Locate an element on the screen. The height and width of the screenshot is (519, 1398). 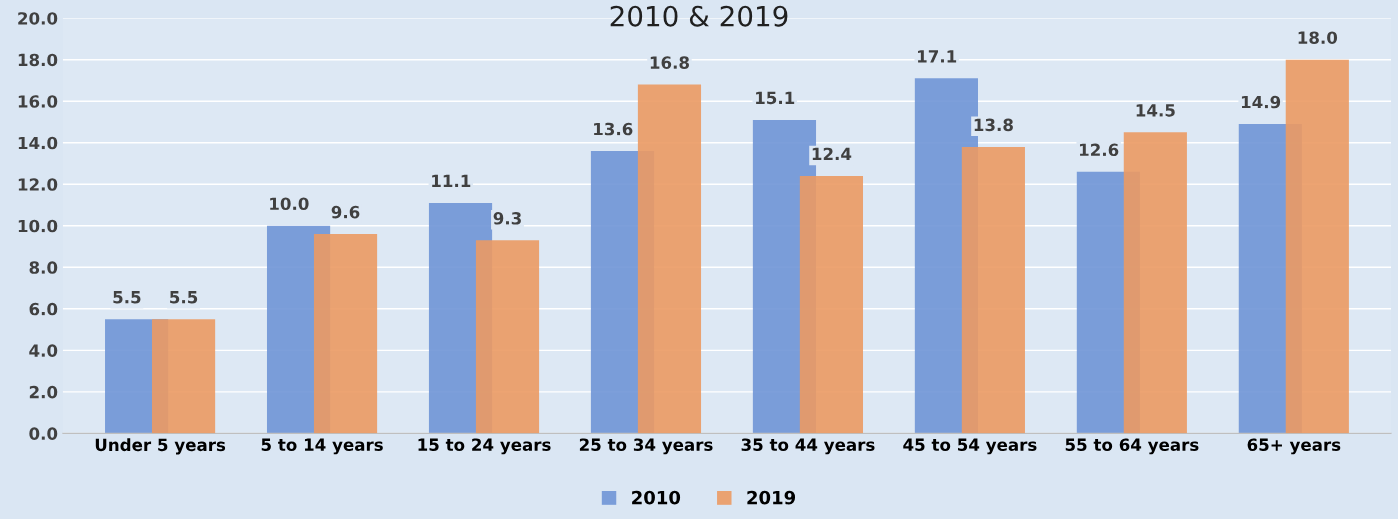
data-label: 10.0 is located at coordinates (289, 204).